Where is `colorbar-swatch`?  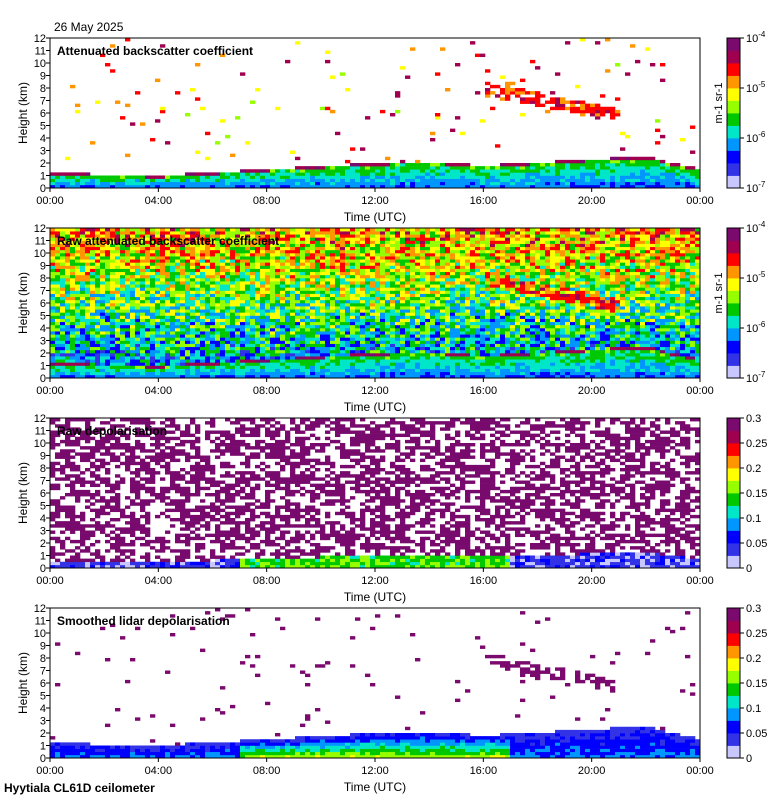 colorbar-swatch is located at coordinates (733, 99).